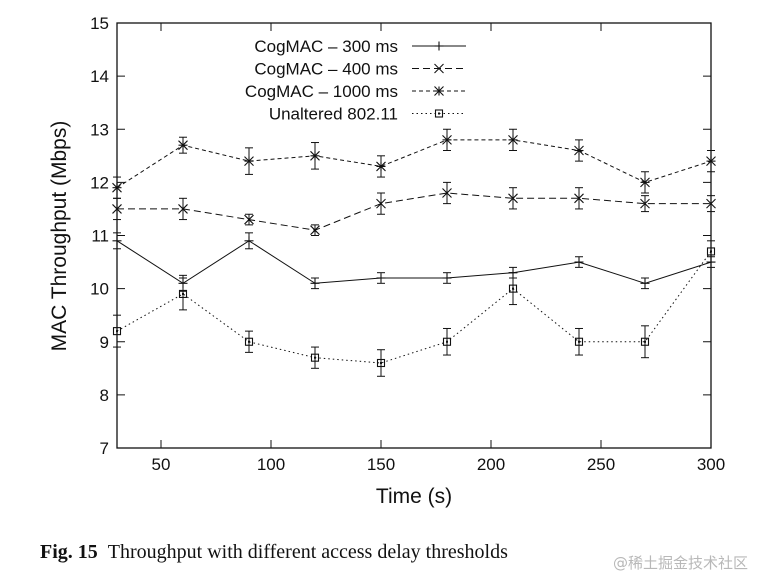  What do you see at coordinates (99, 129) in the screenshot?
I see `y-tick-label: 13` at bounding box center [99, 129].